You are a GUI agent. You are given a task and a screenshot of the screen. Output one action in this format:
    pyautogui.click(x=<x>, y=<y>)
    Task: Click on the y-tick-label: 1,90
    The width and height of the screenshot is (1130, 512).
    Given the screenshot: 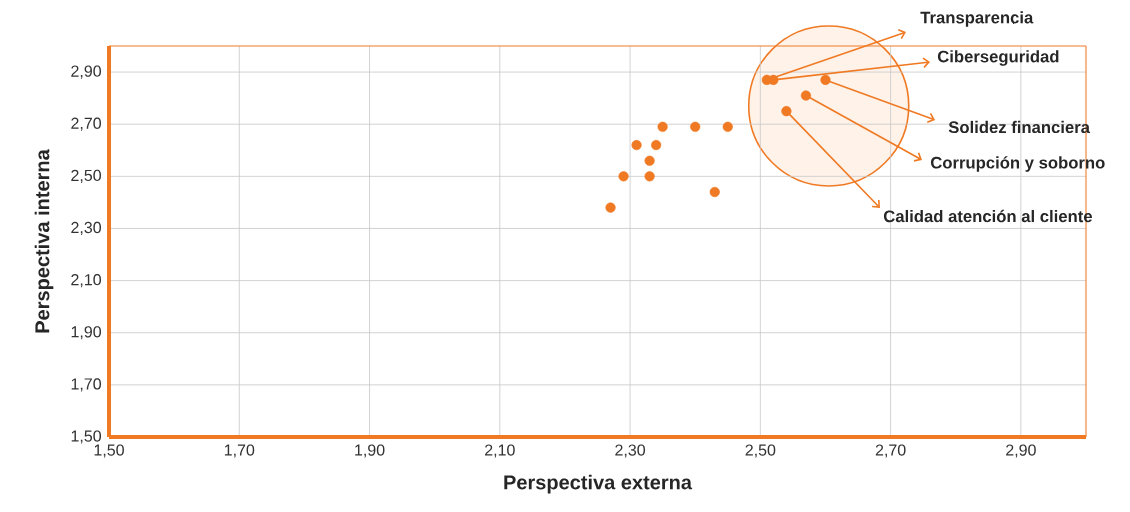 What is the action you would take?
    pyautogui.click(x=86, y=333)
    